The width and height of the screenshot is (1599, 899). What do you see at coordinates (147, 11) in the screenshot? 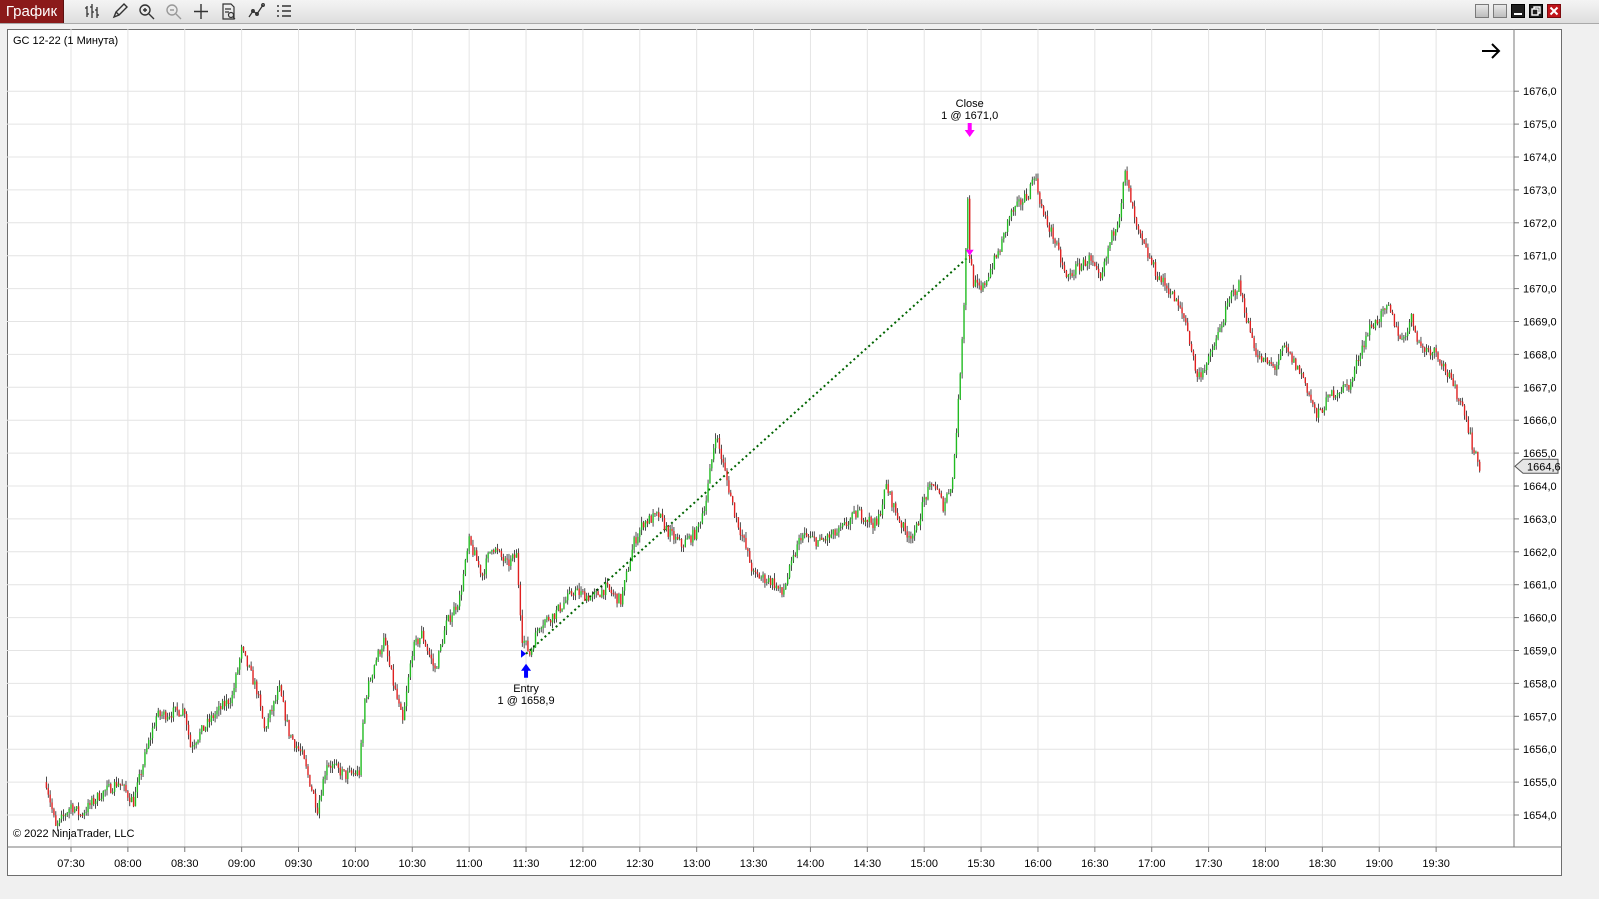
I see `zoom-in-icon` at bounding box center [147, 11].